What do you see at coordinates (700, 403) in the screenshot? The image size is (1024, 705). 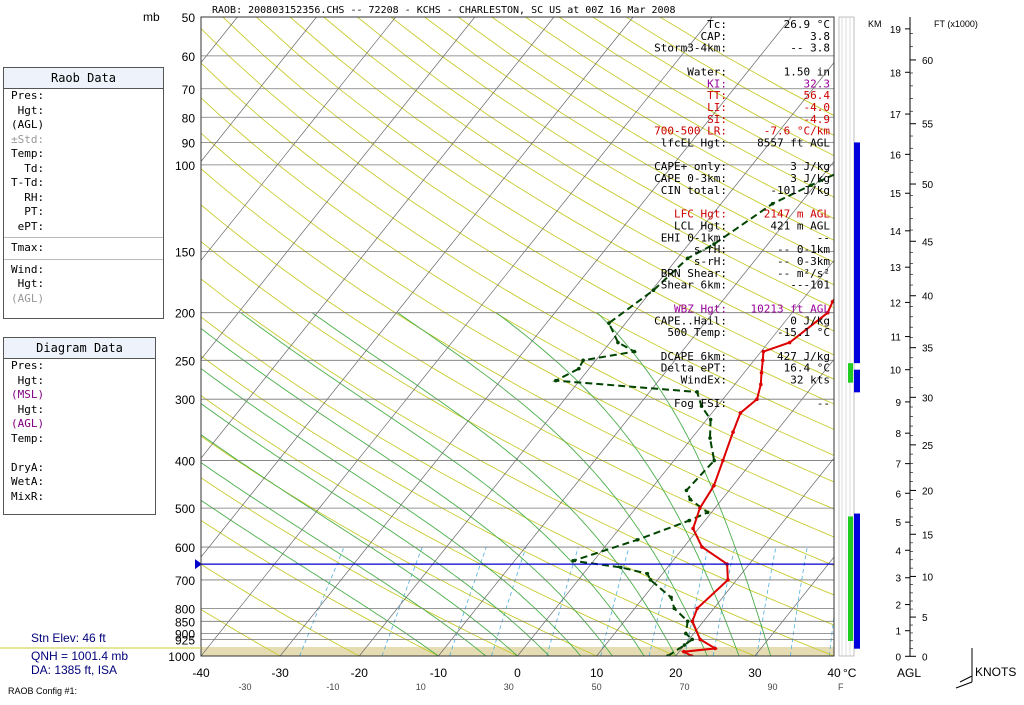 I see `index-label: Fog FSI:` at bounding box center [700, 403].